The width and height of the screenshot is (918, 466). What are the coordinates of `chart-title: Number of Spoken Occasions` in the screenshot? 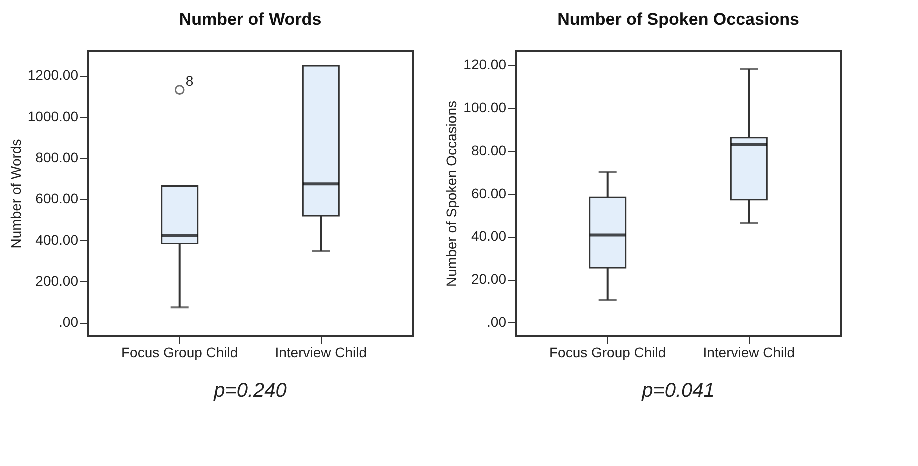 It's located at (679, 19).